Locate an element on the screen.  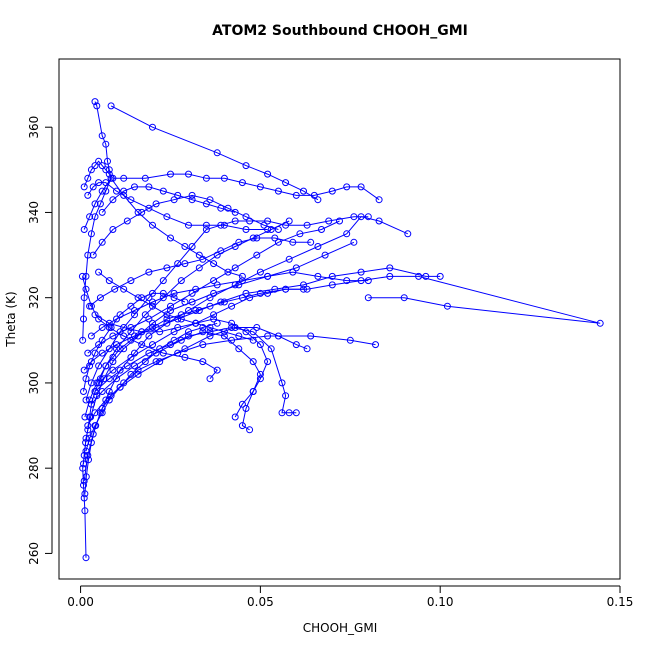
chart-title: ATOM2 Southbound CHOOH_GMI is located at coordinates (340, 31).